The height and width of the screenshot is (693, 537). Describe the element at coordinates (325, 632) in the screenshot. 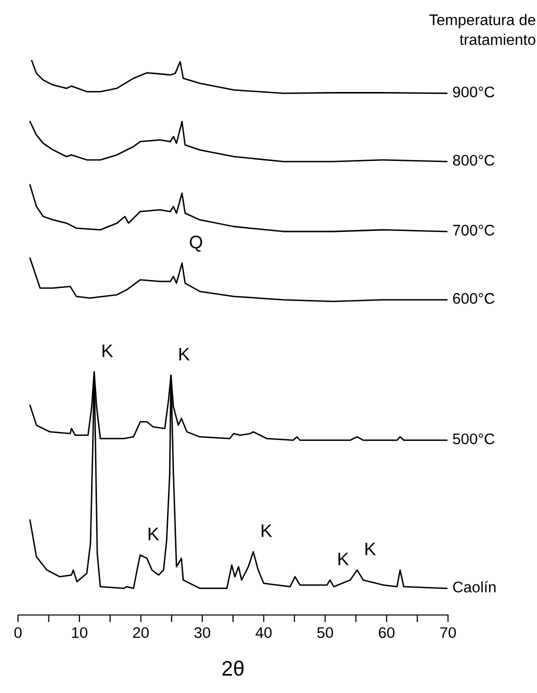

I see `x-tick-label: 50` at that location.